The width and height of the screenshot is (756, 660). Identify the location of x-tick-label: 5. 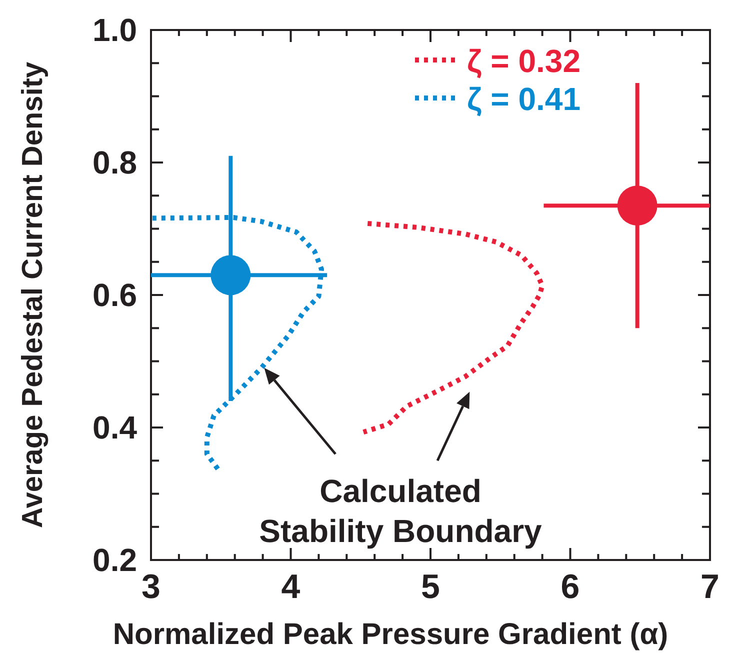
(430, 587).